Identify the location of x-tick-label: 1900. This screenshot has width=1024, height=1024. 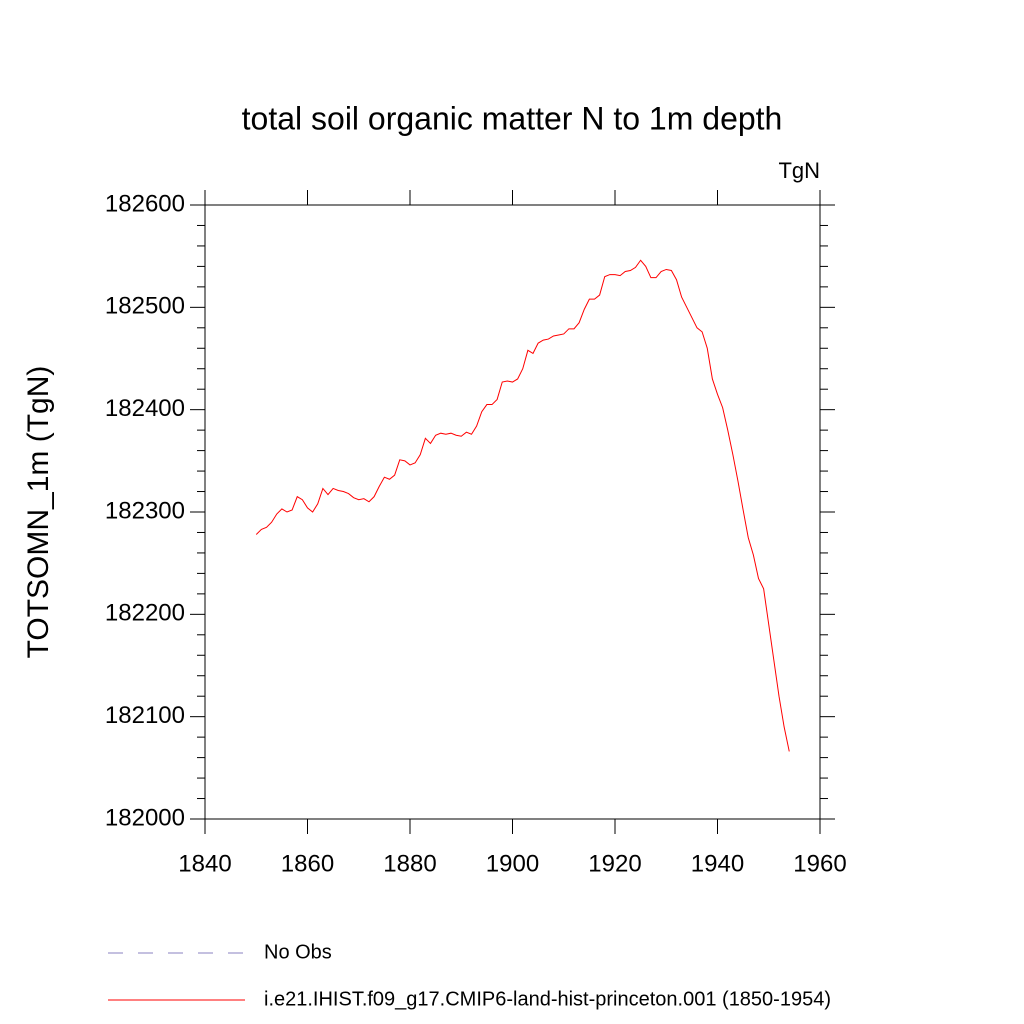
(512, 863).